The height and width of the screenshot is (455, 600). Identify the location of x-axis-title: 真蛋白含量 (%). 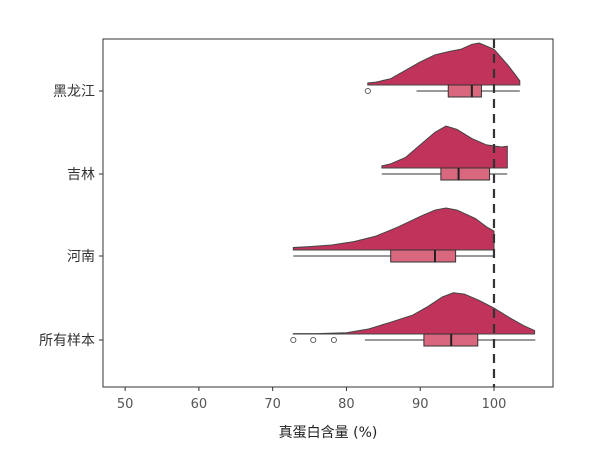
(328, 433).